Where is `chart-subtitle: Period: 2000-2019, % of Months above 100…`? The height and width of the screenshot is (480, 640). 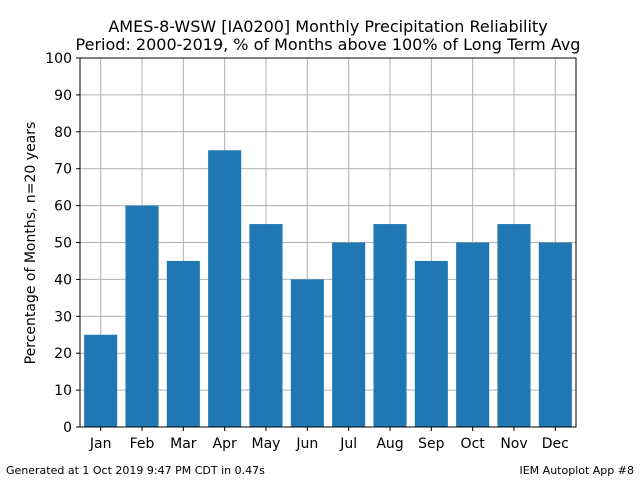 chart-subtitle: Period: 2000-2019, % of Months above 100… is located at coordinates (328, 44).